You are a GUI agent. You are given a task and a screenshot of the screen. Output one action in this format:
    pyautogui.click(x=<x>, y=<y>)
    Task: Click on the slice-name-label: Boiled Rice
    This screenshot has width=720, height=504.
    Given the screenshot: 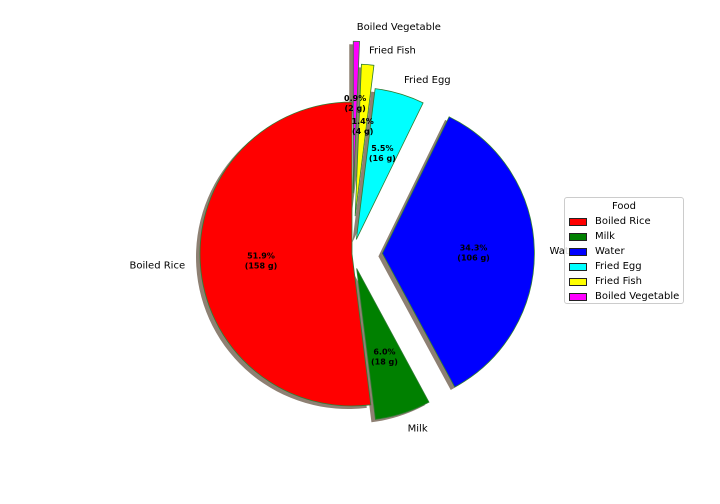 What is the action you would take?
    pyautogui.click(x=158, y=265)
    